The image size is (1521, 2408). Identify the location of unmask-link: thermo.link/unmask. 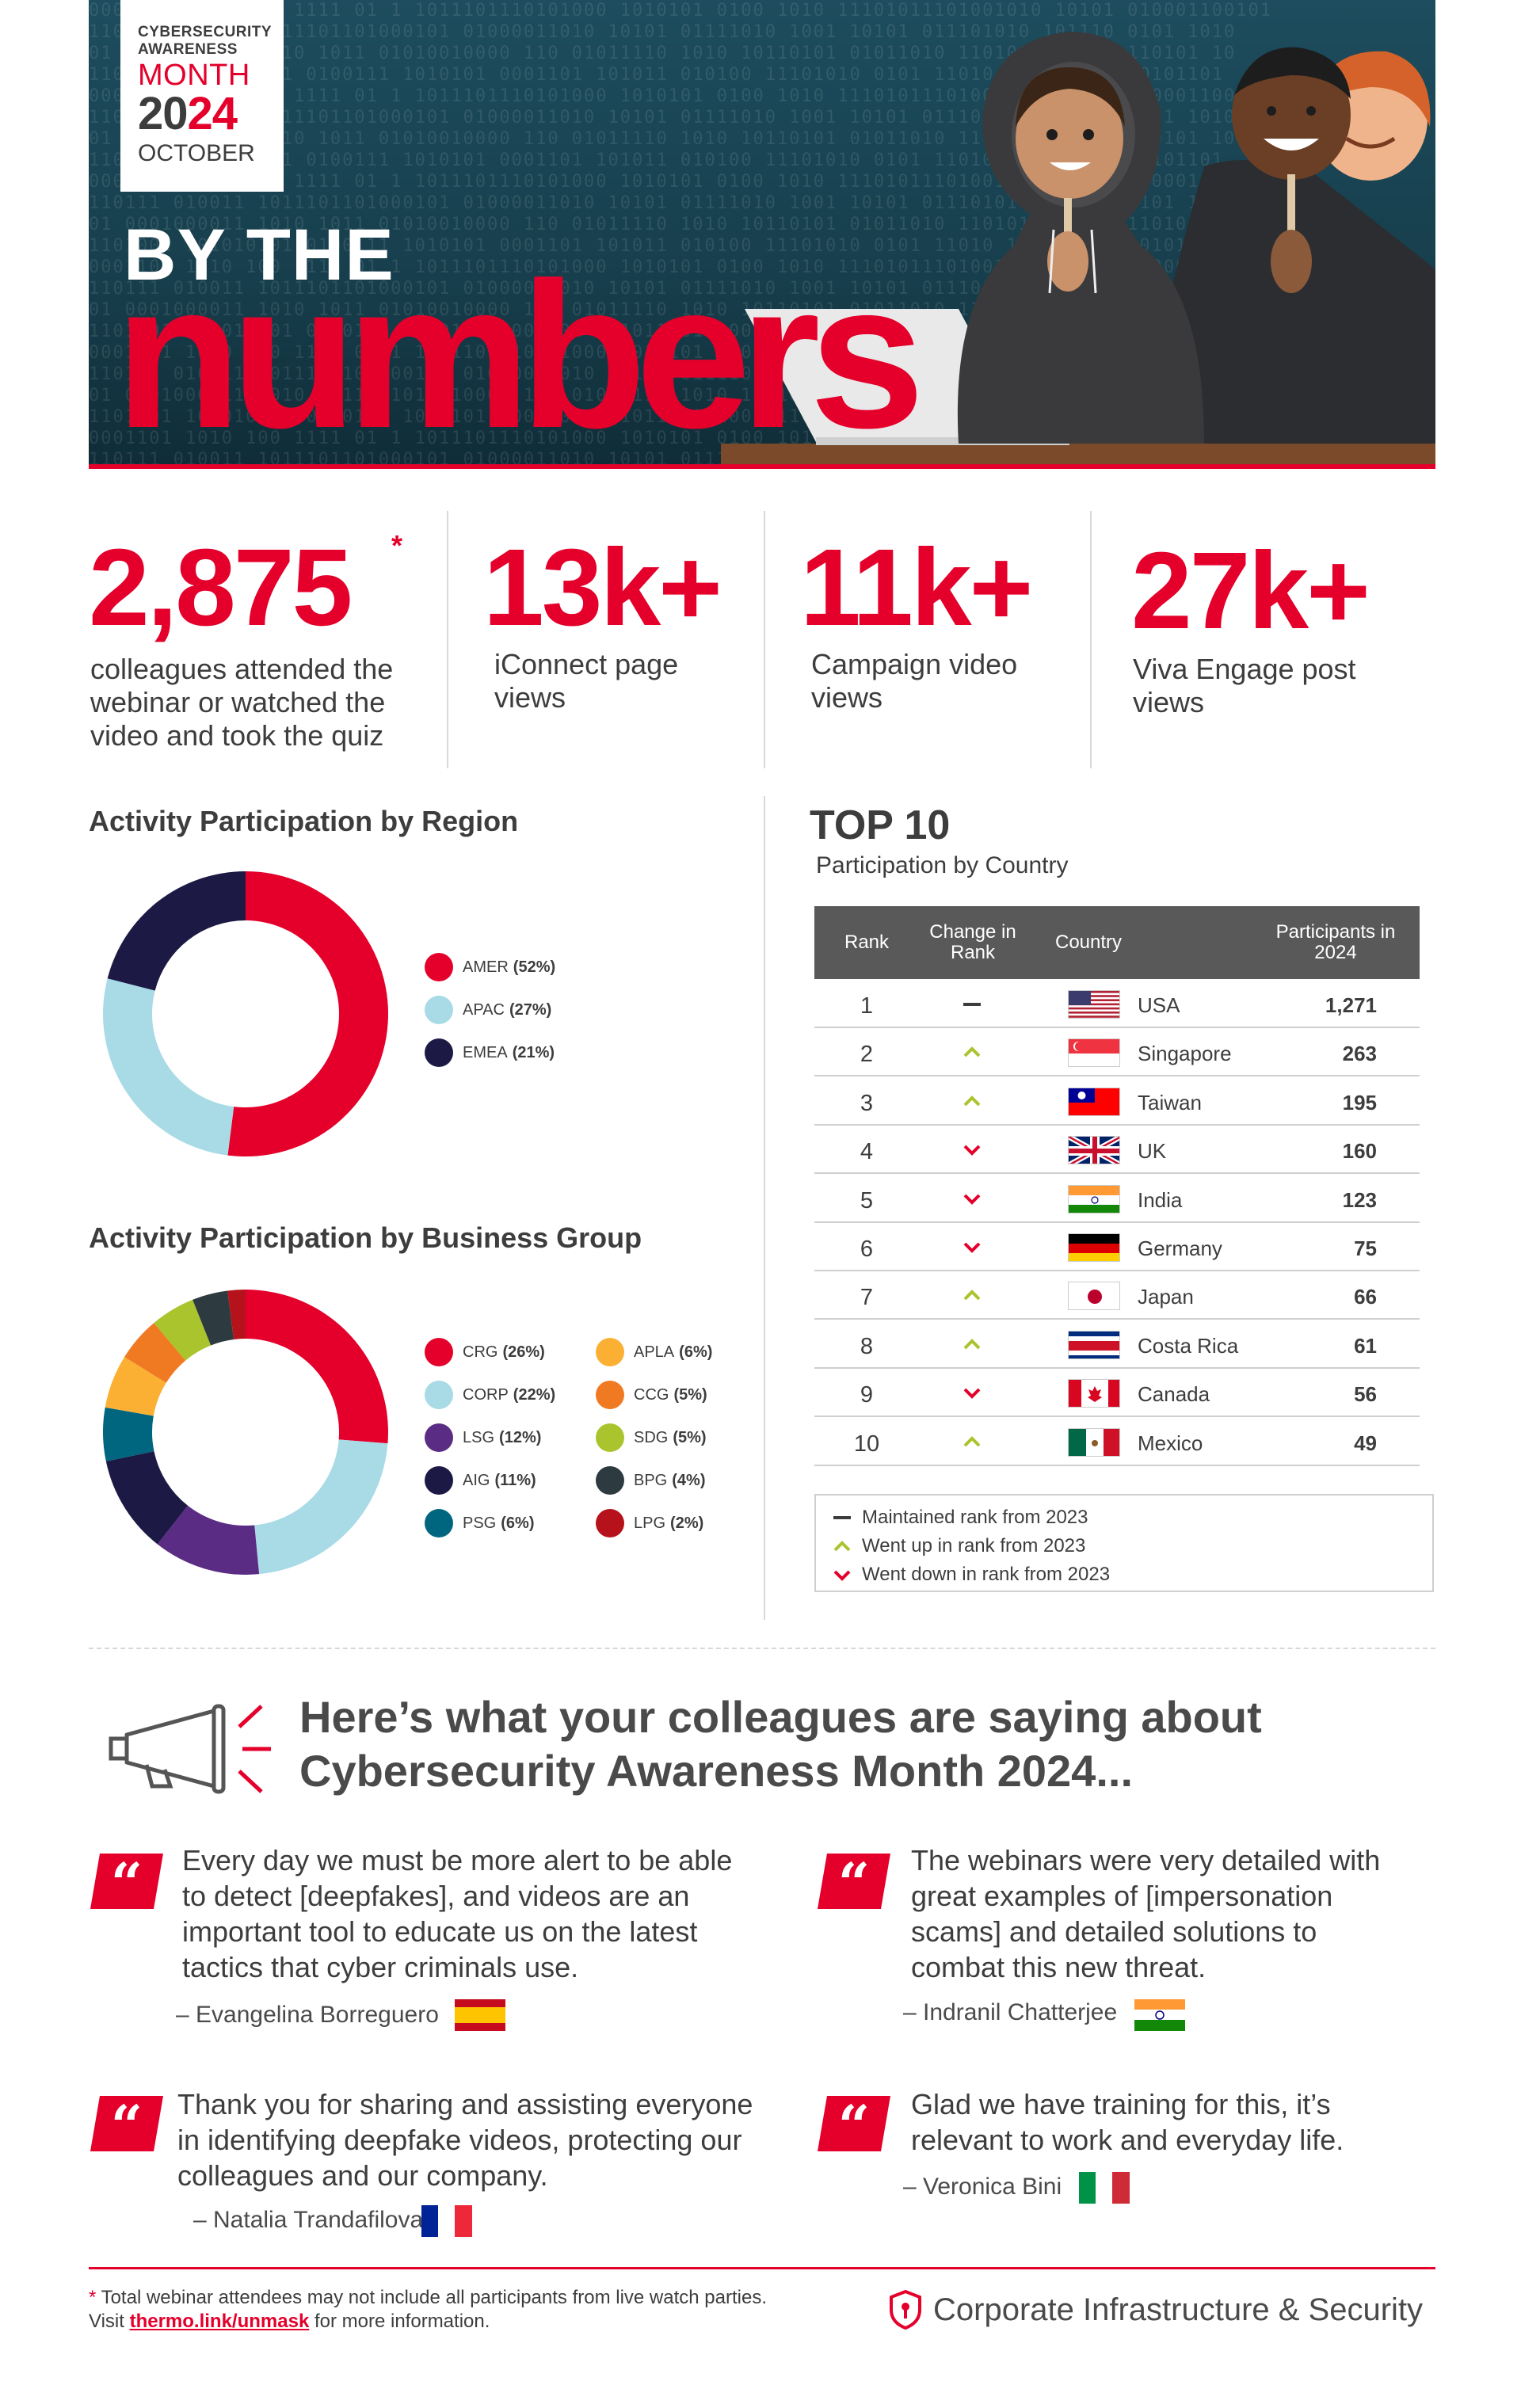
(220, 2322).